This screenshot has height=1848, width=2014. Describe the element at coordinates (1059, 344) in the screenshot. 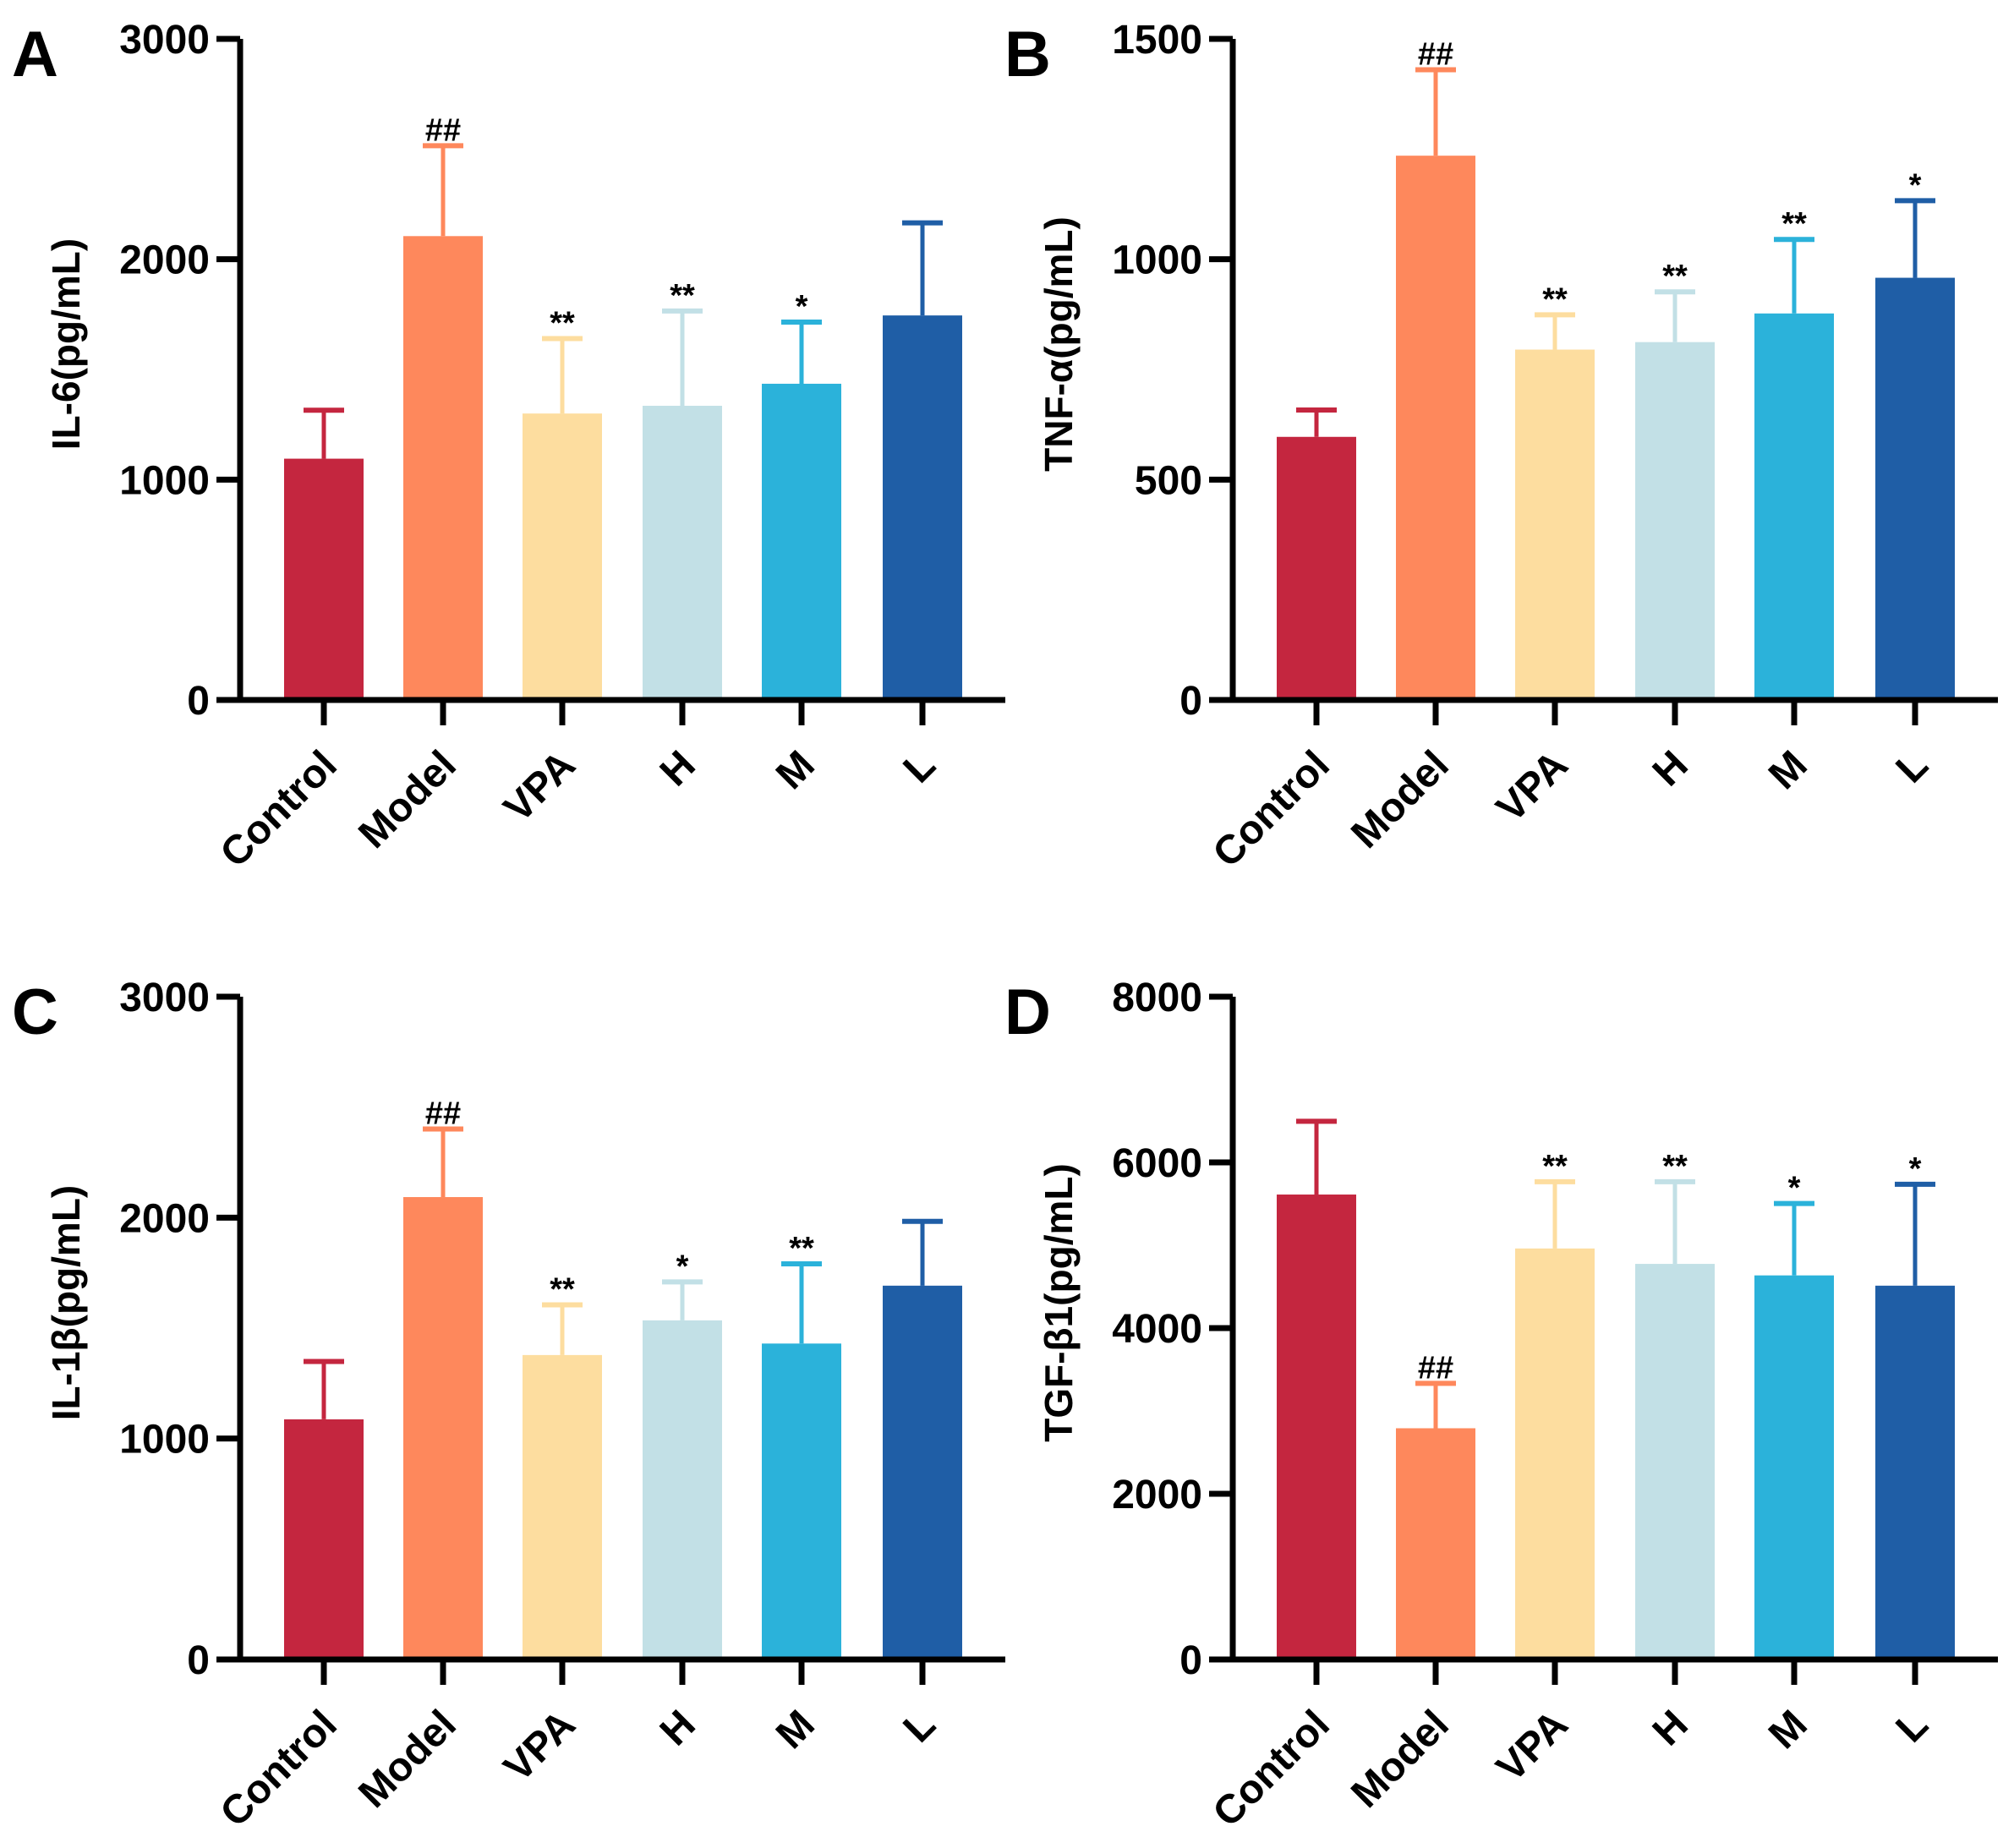

I see `y-axis-label: TNF-α(pg/mL)` at that location.